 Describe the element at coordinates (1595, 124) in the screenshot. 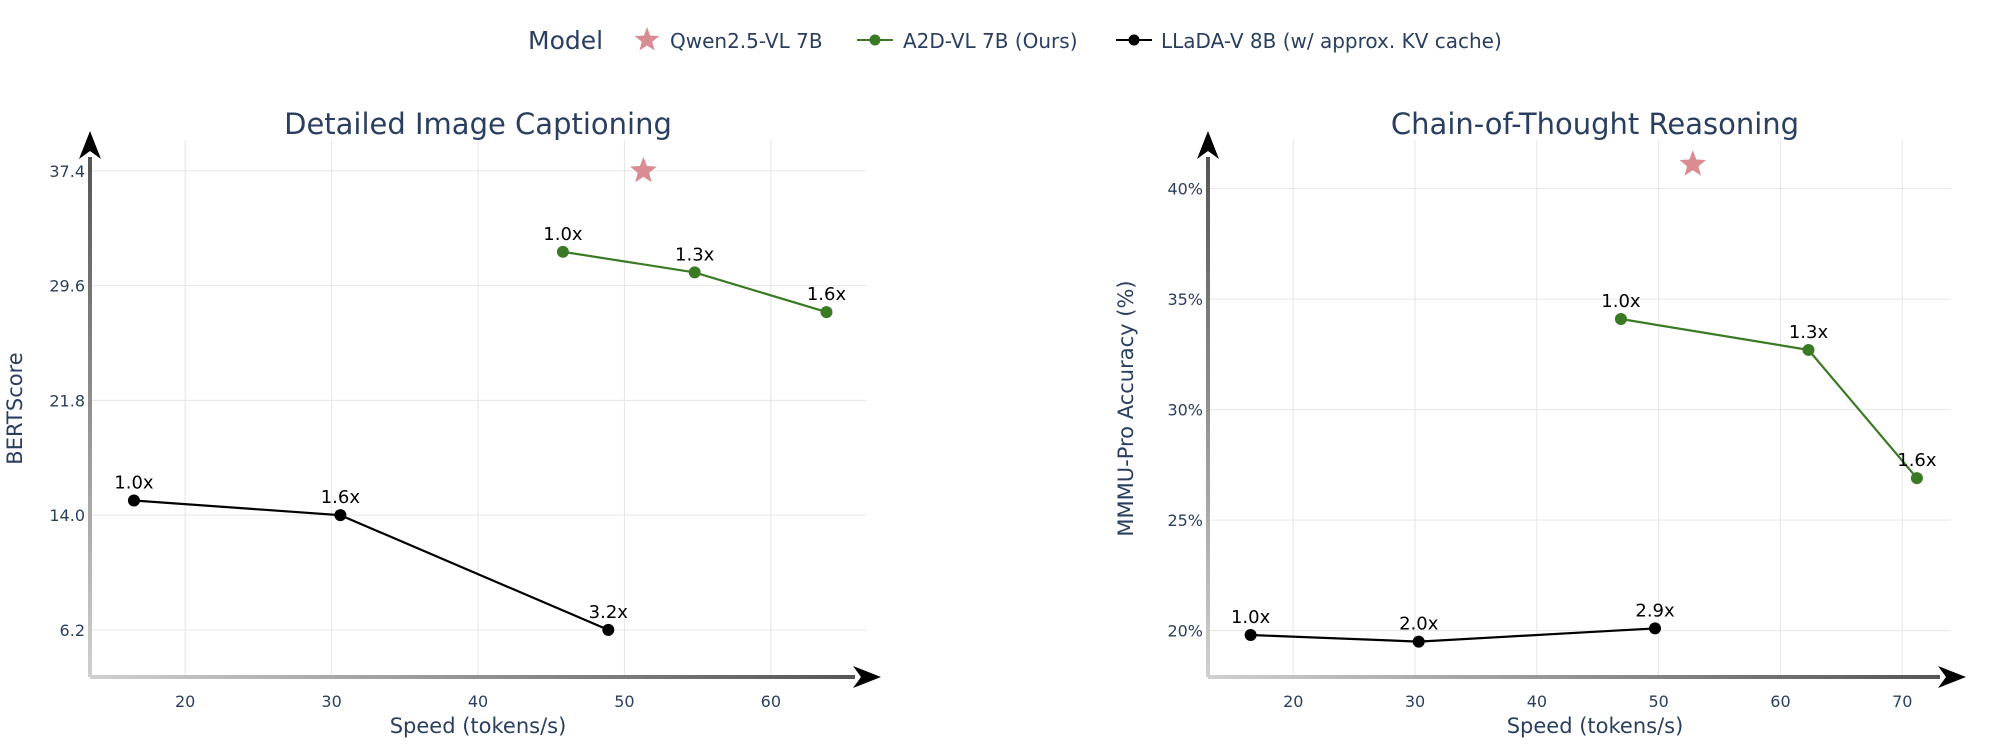

I see `chart-title: Chain-of-Thought Reasoning` at that location.